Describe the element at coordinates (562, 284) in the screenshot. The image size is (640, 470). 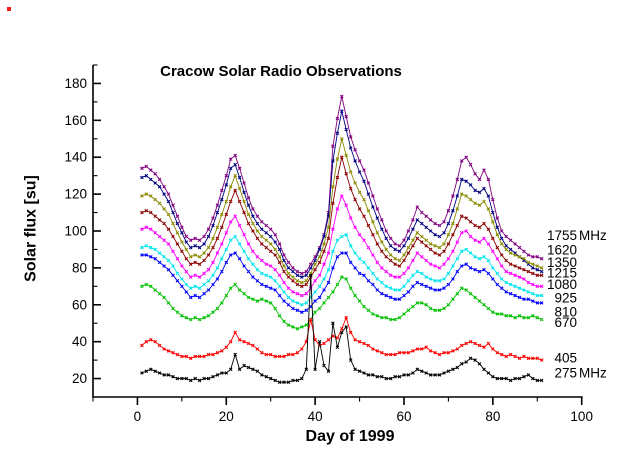
I see `legend-label-1080mhz: 1080` at that location.